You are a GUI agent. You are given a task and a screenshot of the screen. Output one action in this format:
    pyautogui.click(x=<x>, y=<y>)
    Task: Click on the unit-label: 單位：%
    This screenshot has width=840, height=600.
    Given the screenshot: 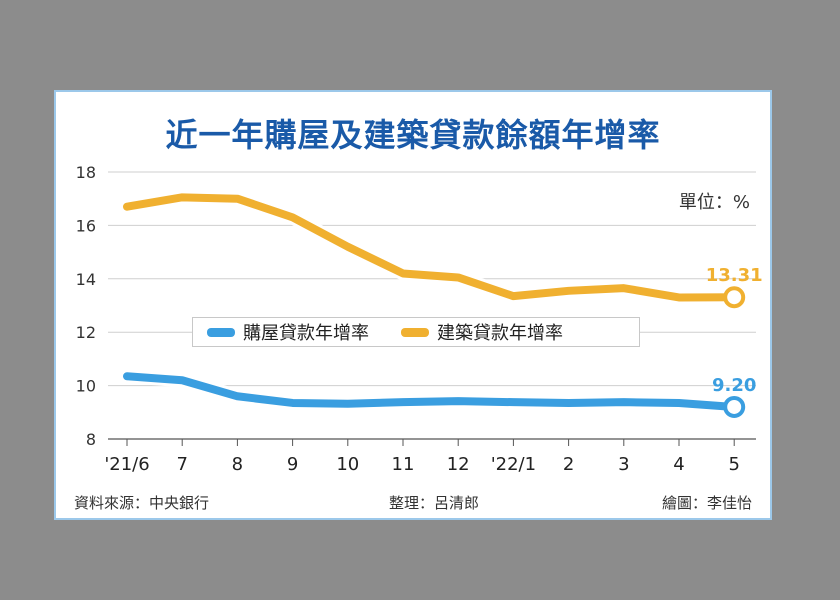 What is the action you would take?
    pyautogui.click(x=714, y=202)
    